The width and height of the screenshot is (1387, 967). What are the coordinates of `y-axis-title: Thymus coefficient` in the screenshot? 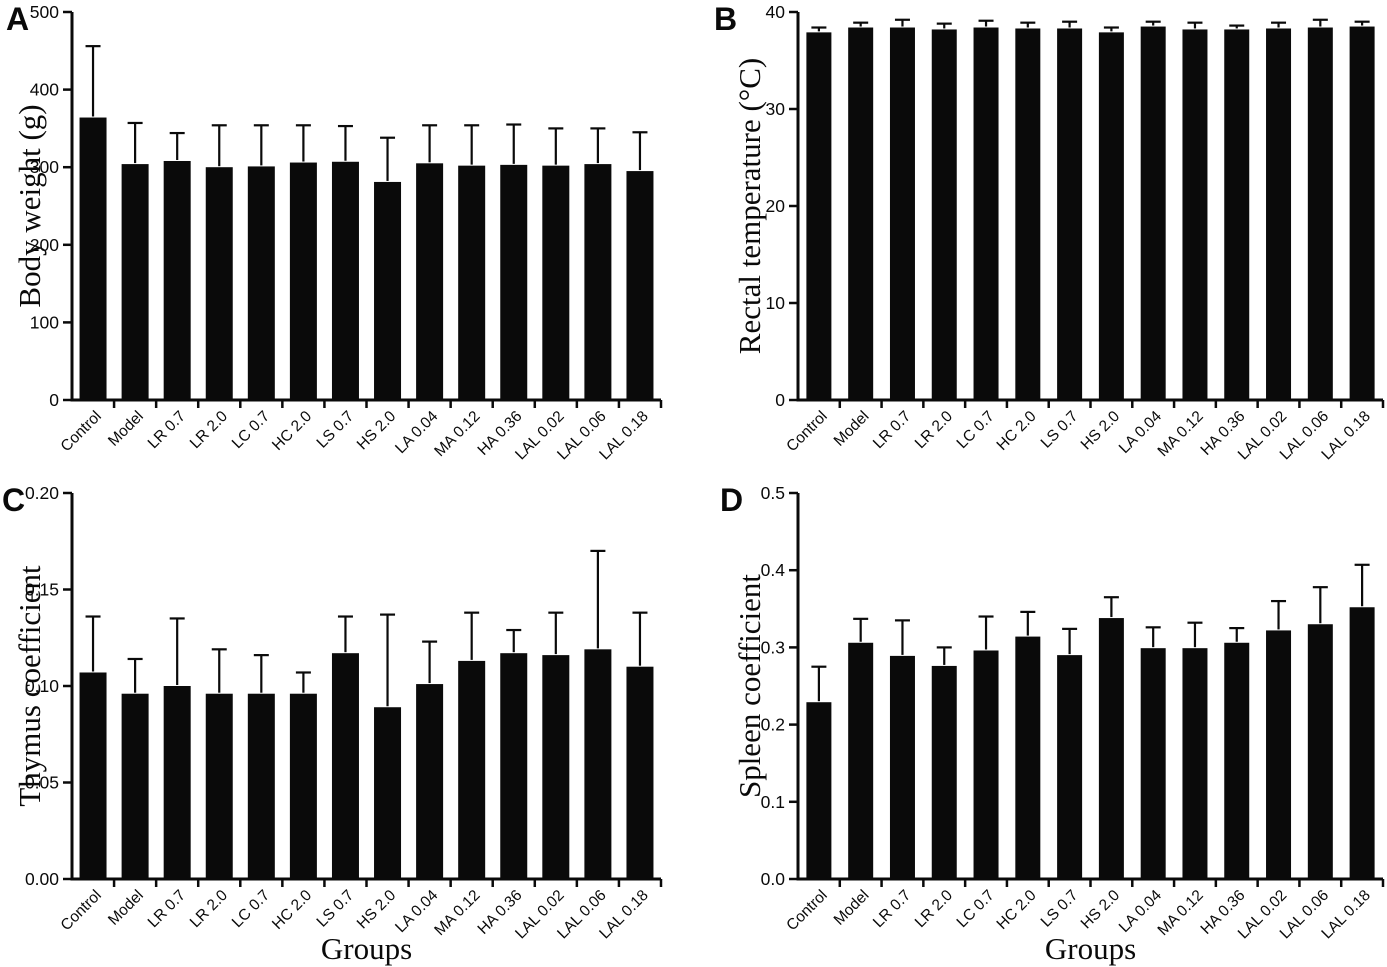 It's located at (29, 686).